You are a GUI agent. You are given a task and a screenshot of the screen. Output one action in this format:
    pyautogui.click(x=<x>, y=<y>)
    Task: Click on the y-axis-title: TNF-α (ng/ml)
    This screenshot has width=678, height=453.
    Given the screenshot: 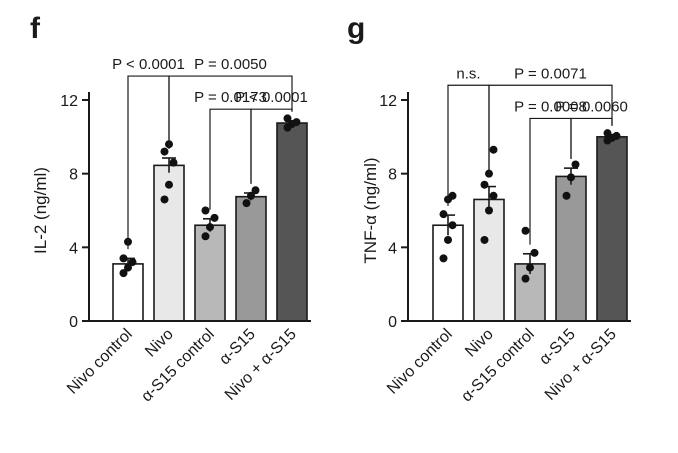 What is the action you would take?
    pyautogui.click(x=370, y=210)
    